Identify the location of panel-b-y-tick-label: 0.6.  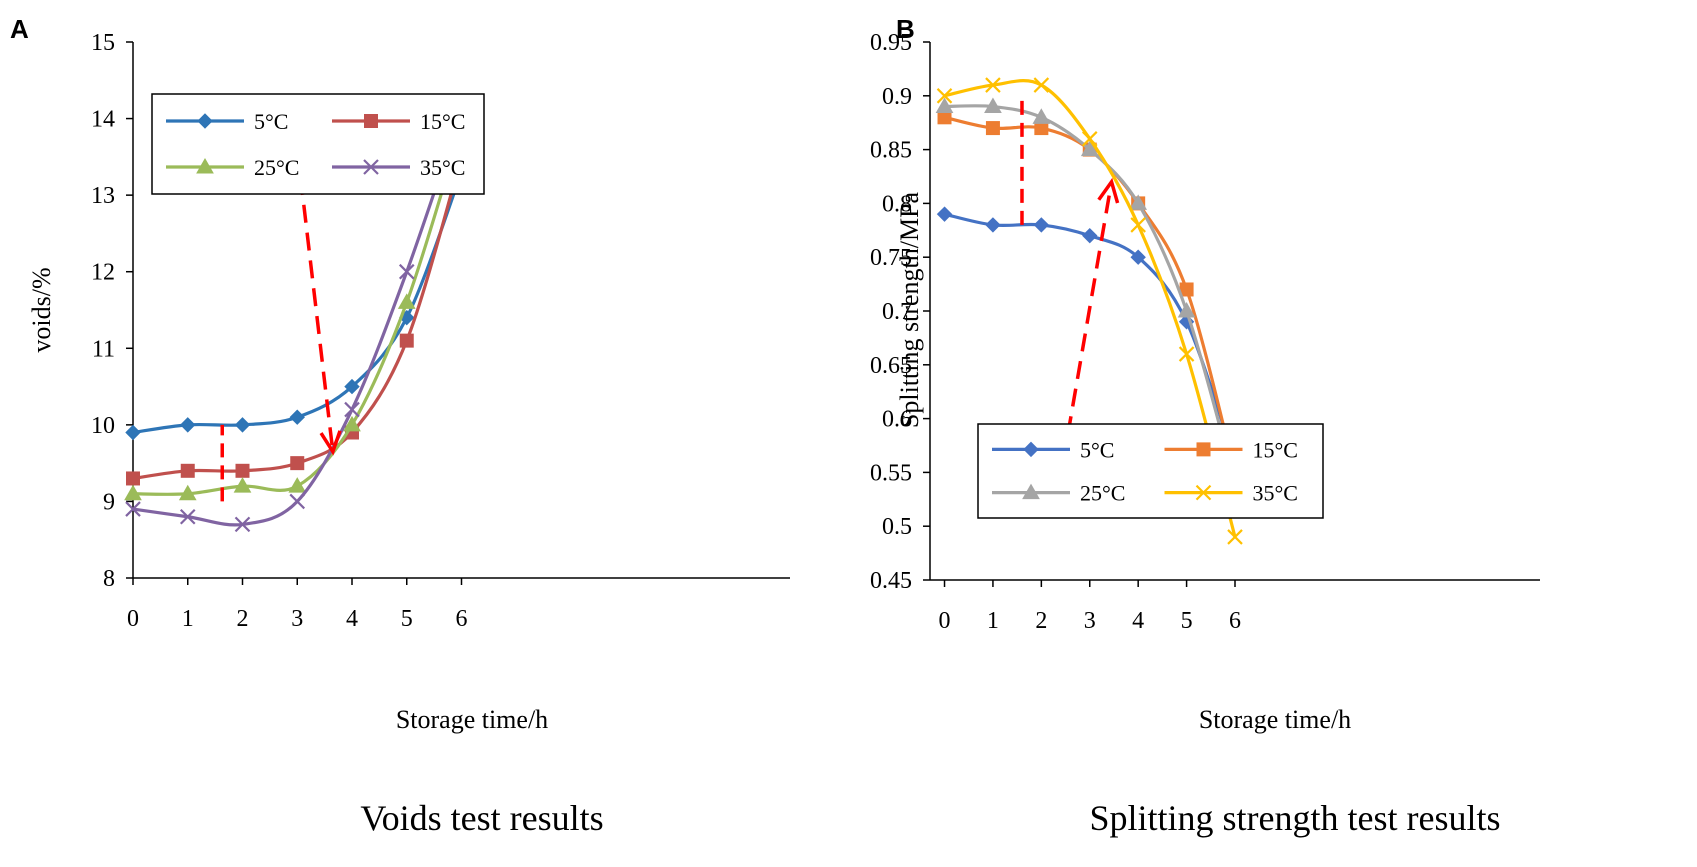
(897, 420).